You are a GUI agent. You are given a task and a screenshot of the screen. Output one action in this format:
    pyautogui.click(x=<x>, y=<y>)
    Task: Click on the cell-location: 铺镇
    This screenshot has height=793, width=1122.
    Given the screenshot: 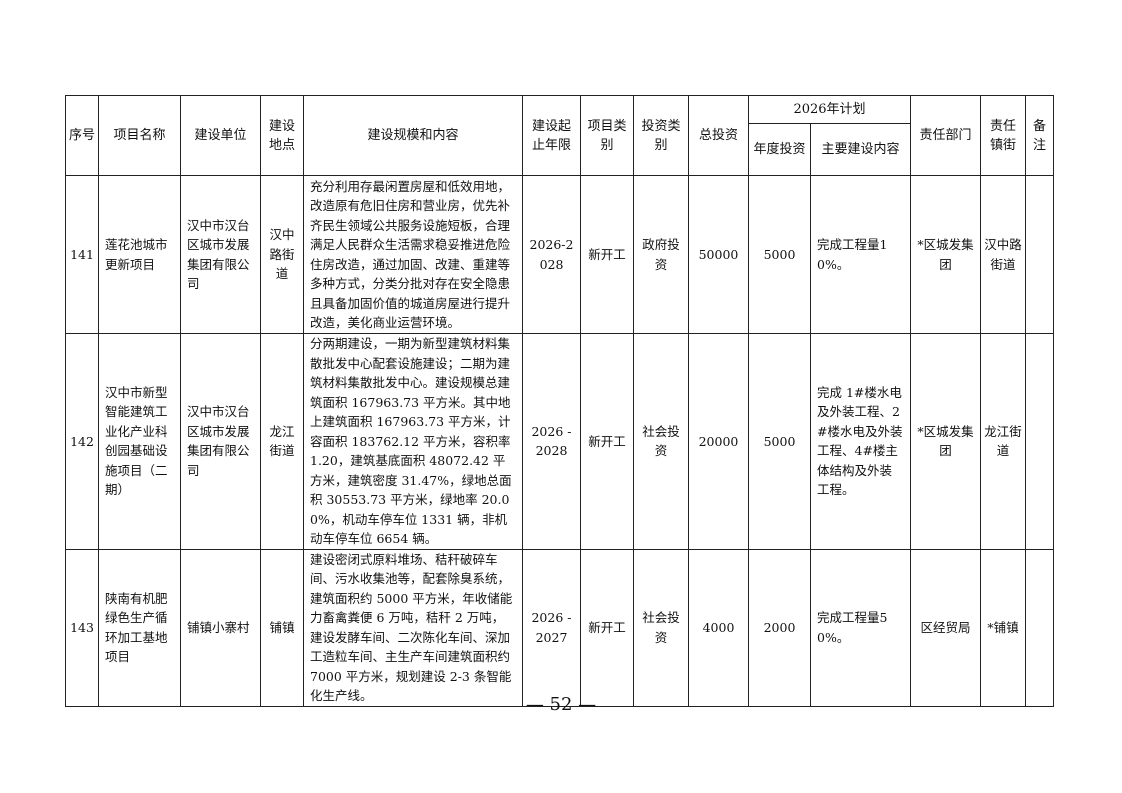 What is the action you would take?
    pyautogui.click(x=282, y=627)
    